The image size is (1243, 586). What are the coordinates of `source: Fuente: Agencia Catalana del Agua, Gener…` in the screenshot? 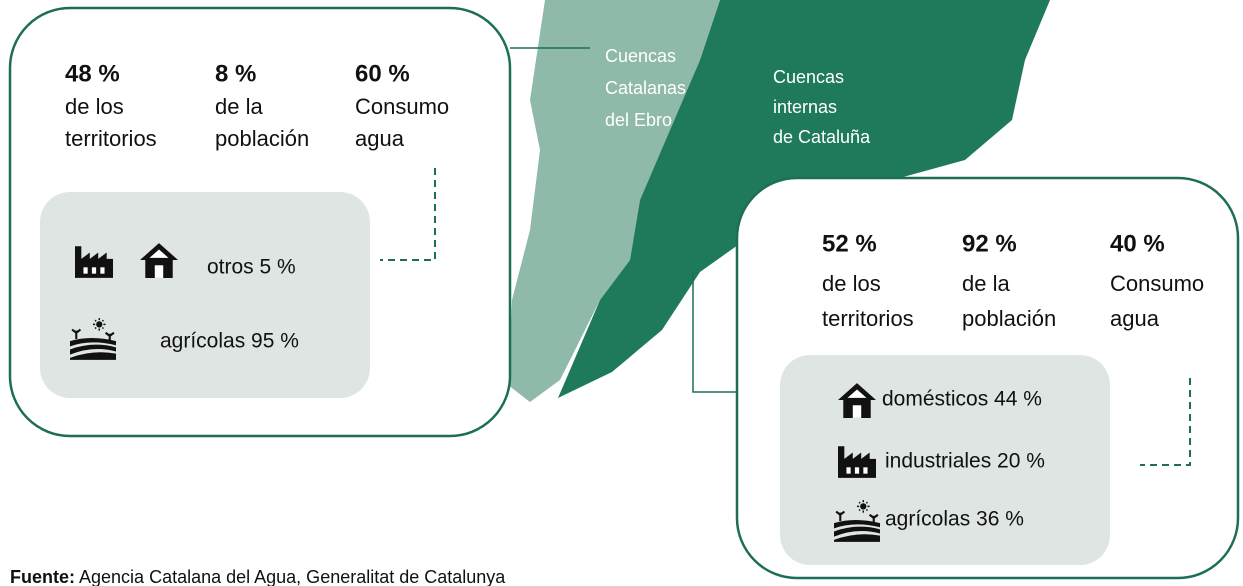 It's located at (258, 576).